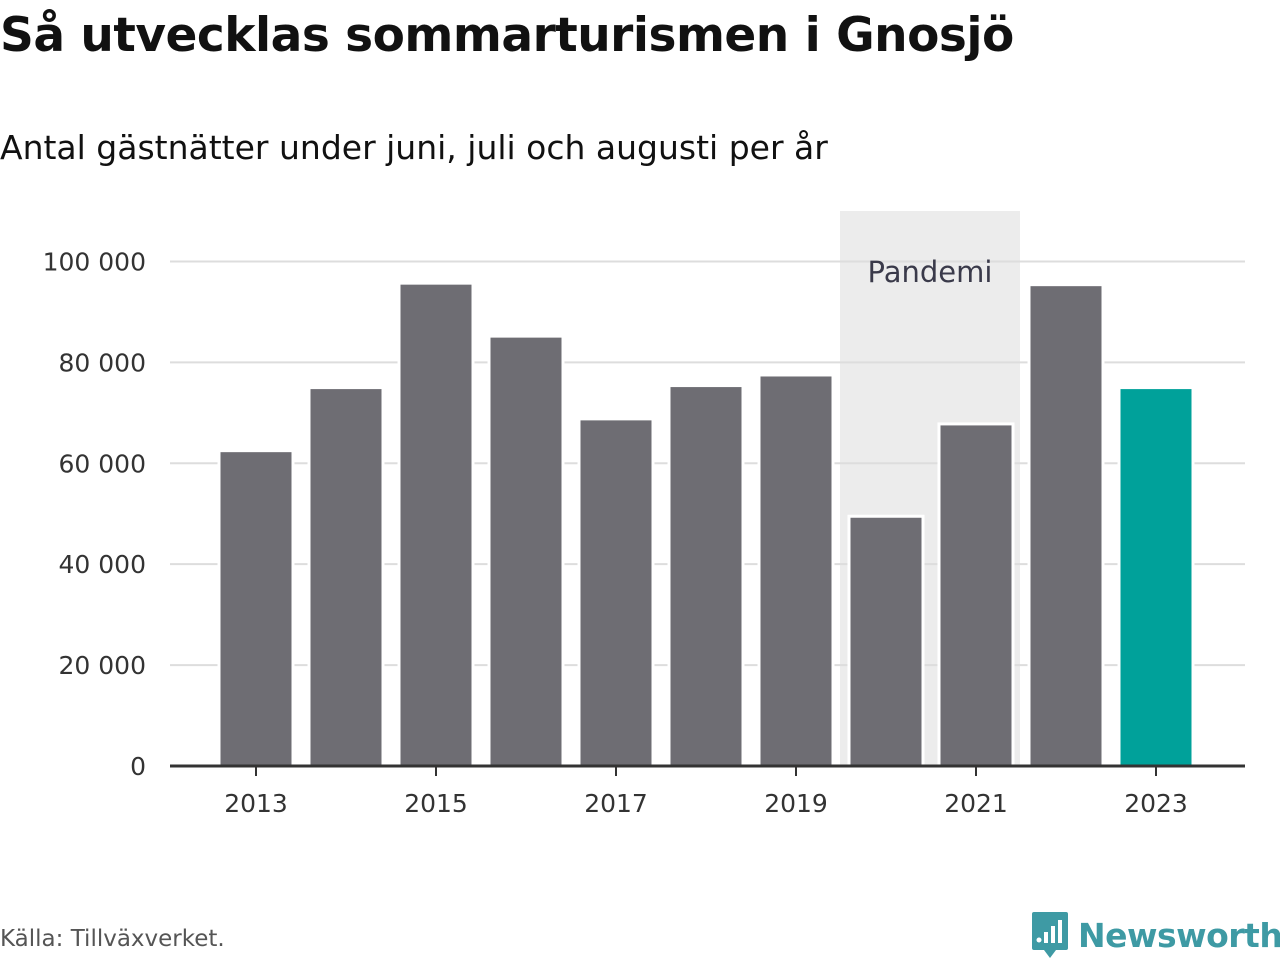  What do you see at coordinates (706, 576) in the screenshot?
I see `bar-2018` at bounding box center [706, 576].